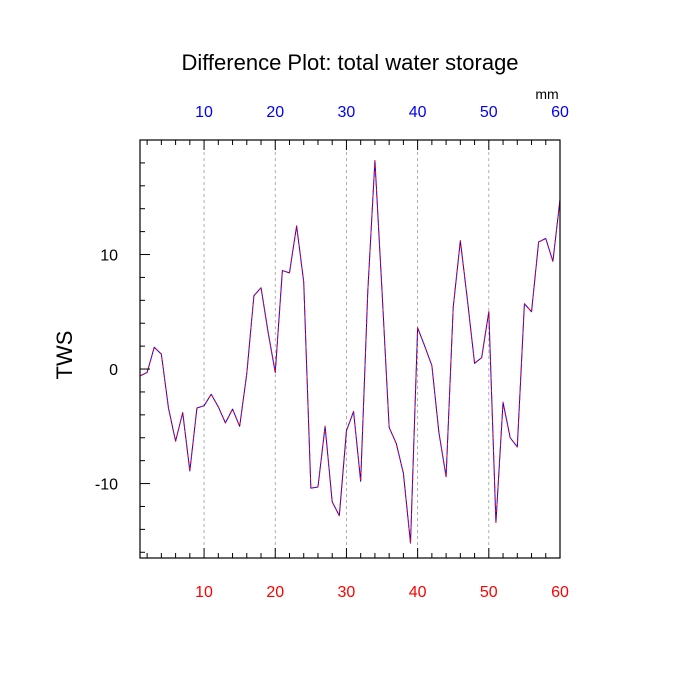 The width and height of the screenshot is (700, 700). I want to click on bottom-tick-label-40: 40, so click(418, 592).